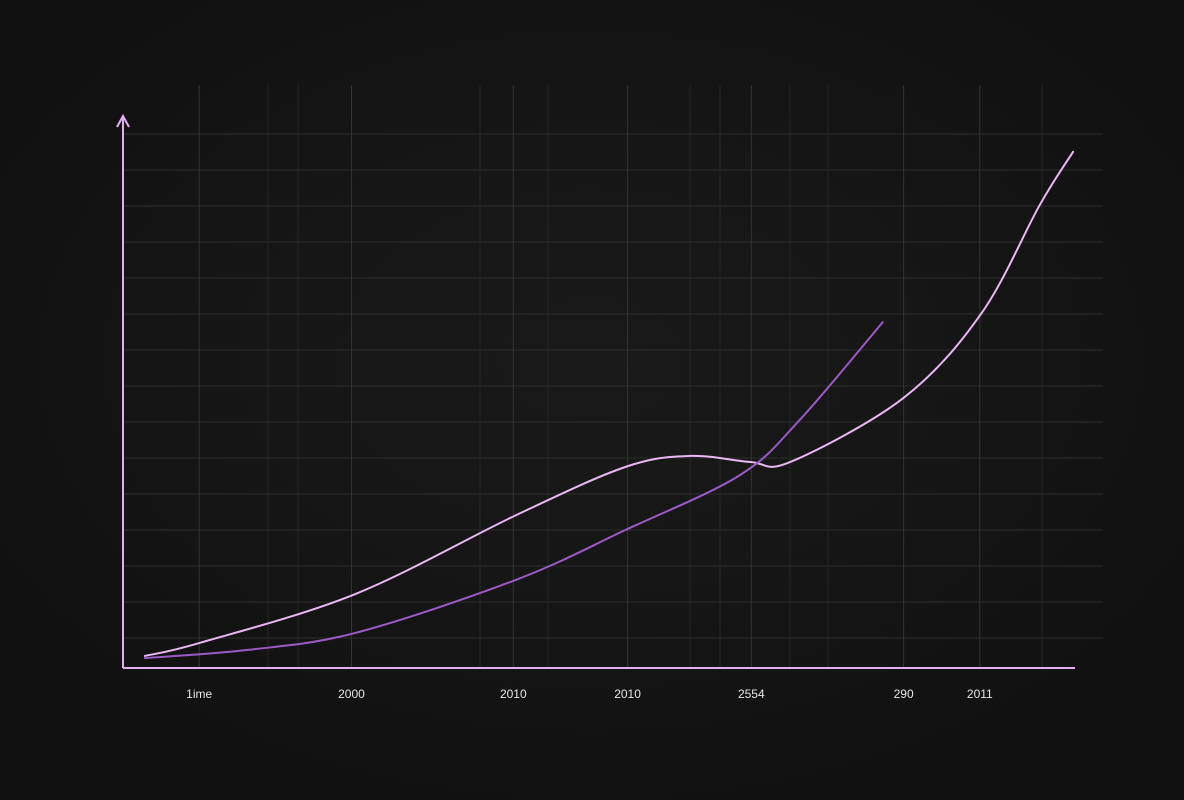 The image size is (1184, 800). What do you see at coordinates (980, 694) in the screenshot?
I see `x-tick-label: 2011` at bounding box center [980, 694].